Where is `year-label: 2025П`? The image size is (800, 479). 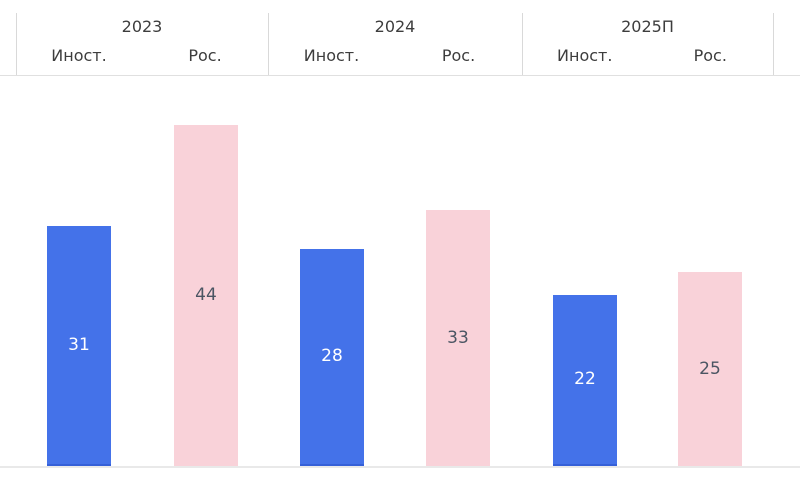 year-label: 2025П is located at coordinates (647, 26).